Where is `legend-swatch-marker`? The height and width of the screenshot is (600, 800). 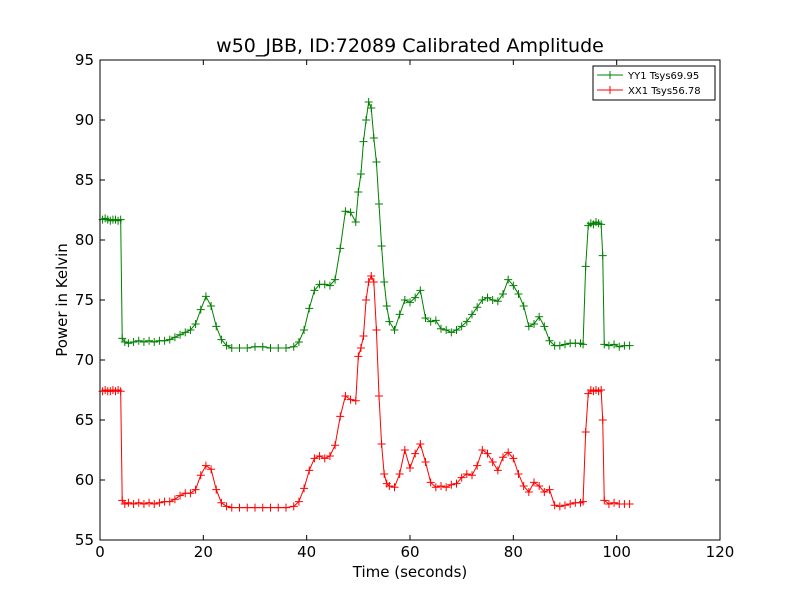 legend-swatch-marker is located at coordinates (610, 90).